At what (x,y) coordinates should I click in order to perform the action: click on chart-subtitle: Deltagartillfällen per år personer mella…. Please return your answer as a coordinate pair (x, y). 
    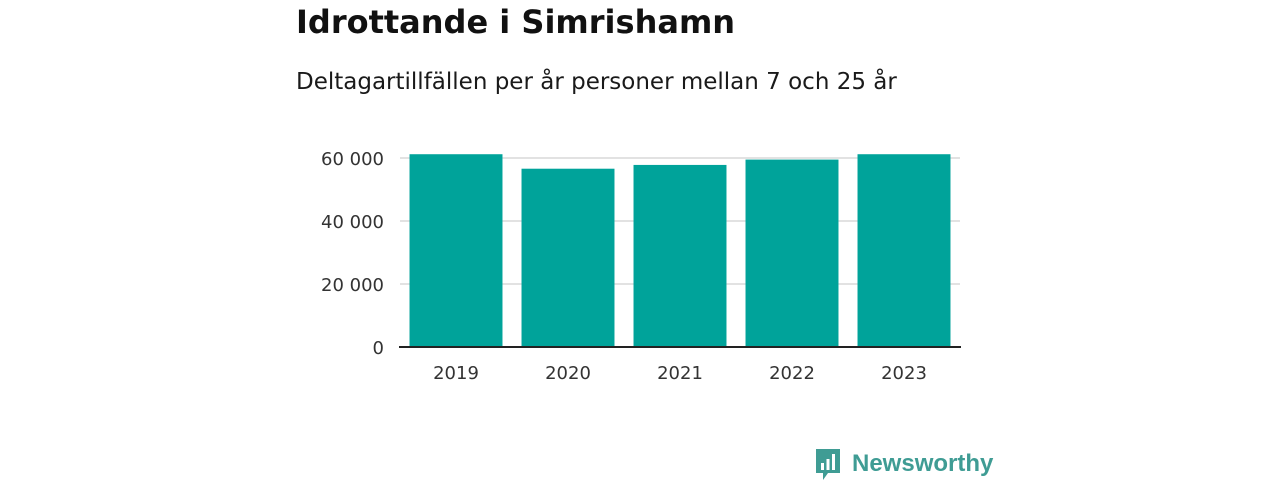
    Looking at the image, I should click on (596, 82).